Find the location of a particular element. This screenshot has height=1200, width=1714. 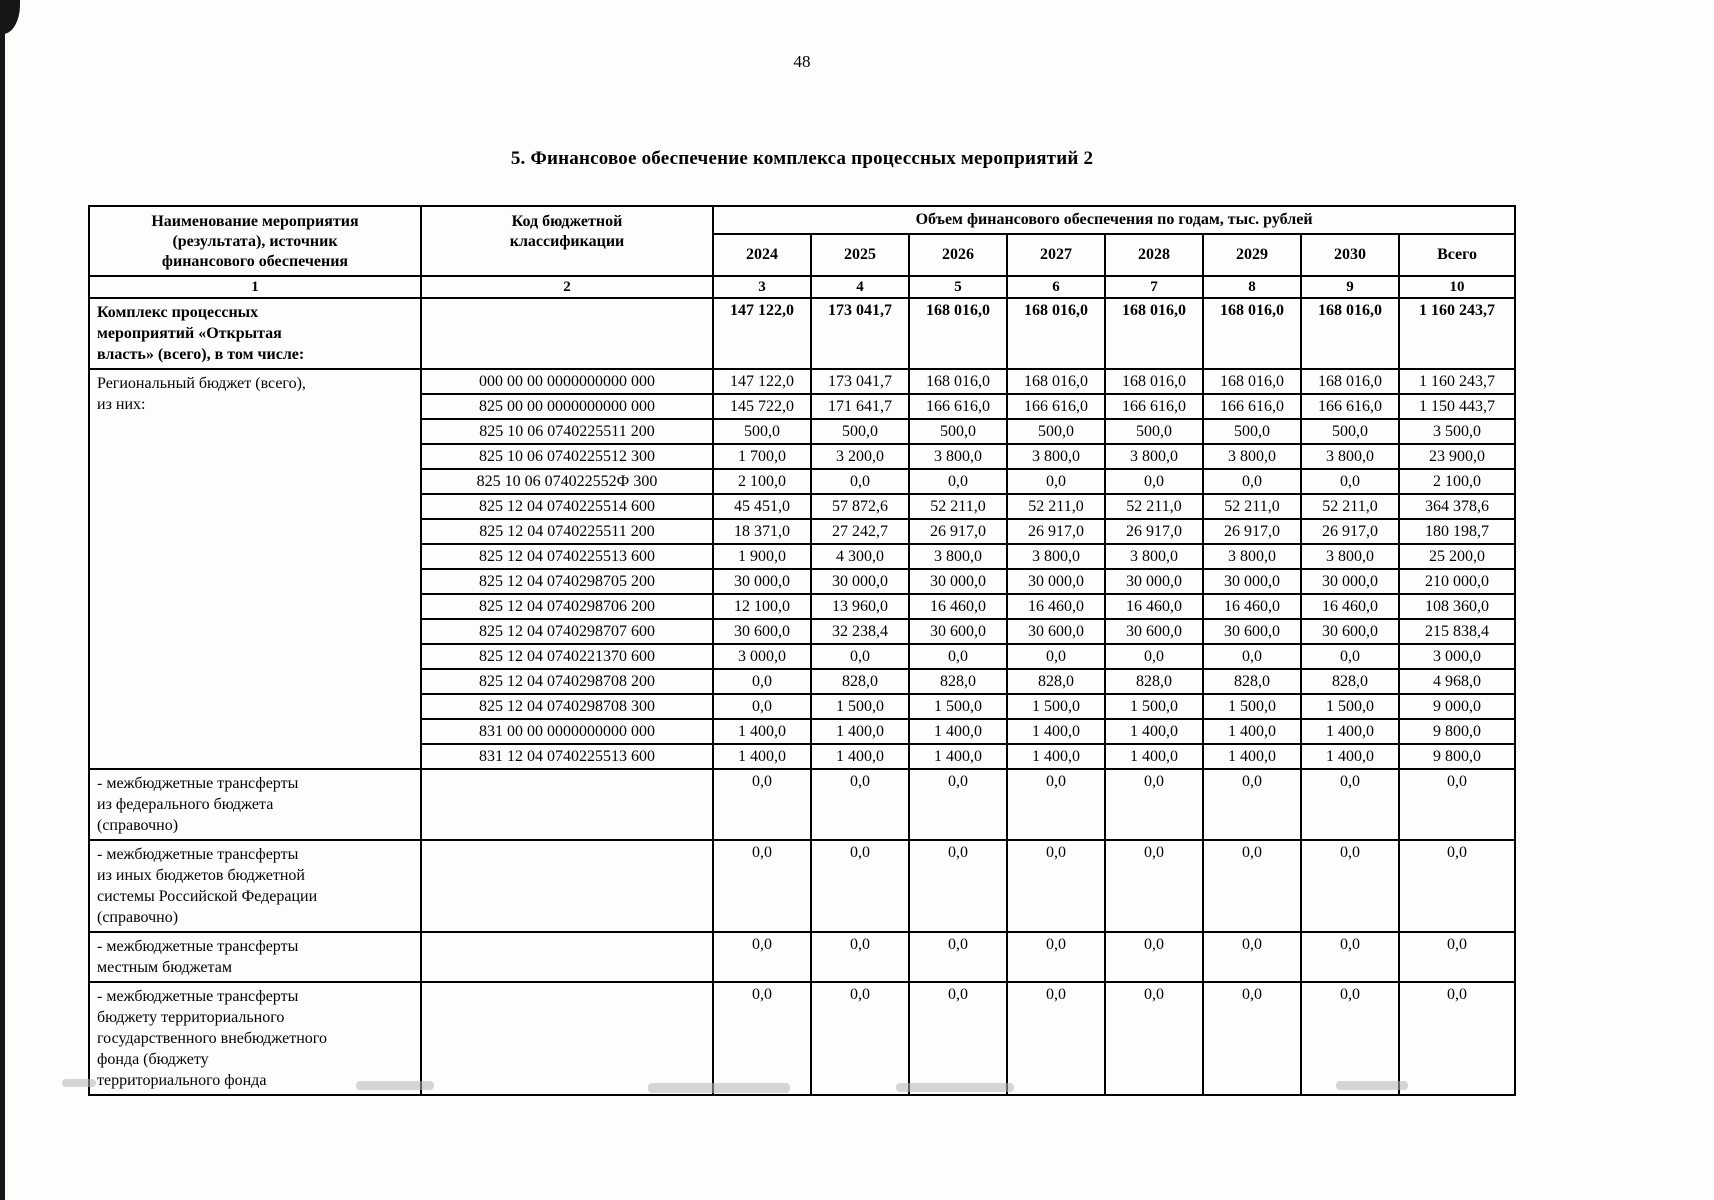

cell-amount: 30 600,0 is located at coordinates (1252, 631).